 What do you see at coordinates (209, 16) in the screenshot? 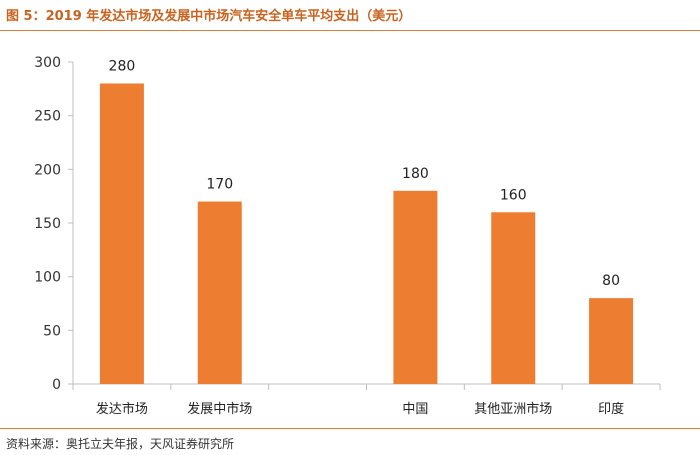
I see `figure-title: 图 5：2019 年发达市场及发展中市场汽车安全单车平均支出（美元）` at bounding box center [209, 16].